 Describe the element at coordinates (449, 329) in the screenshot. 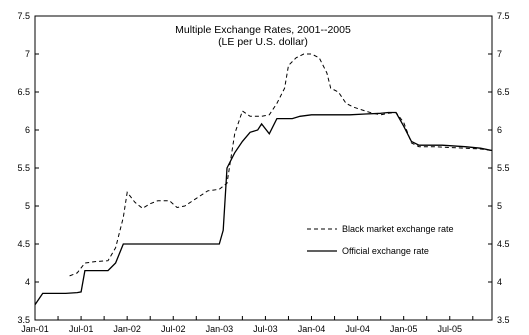

I see `x-tick-label: Jul-05` at that location.